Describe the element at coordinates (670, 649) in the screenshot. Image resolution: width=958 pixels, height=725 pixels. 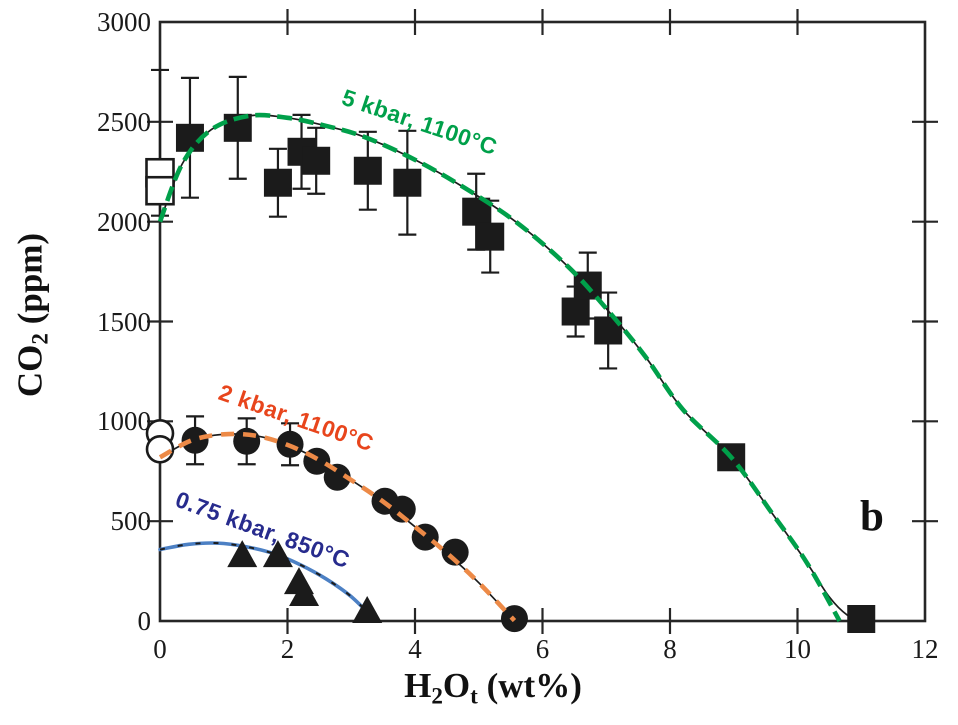
I see `x-tick-label-8: 8` at that location.